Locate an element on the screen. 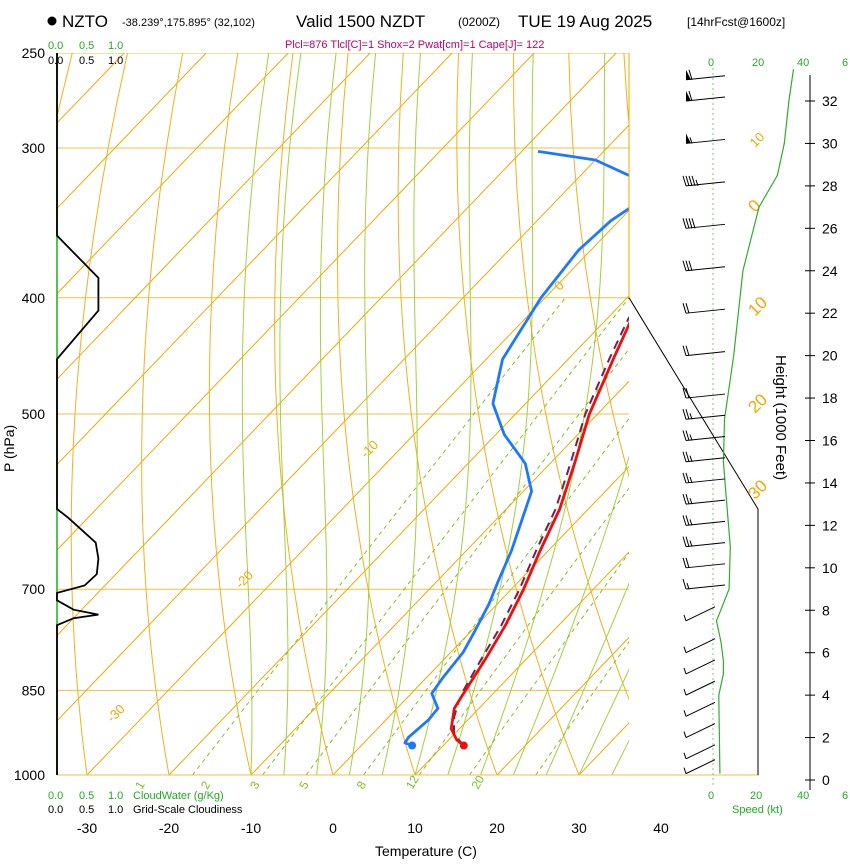 This screenshot has height=865, width=850. p-tick-500: 500 is located at coordinates (34, 414).